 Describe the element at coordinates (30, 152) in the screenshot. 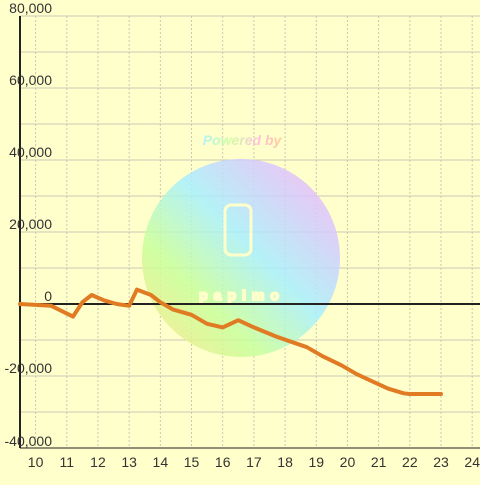

I see `y-tick-label: 40,000` at that location.